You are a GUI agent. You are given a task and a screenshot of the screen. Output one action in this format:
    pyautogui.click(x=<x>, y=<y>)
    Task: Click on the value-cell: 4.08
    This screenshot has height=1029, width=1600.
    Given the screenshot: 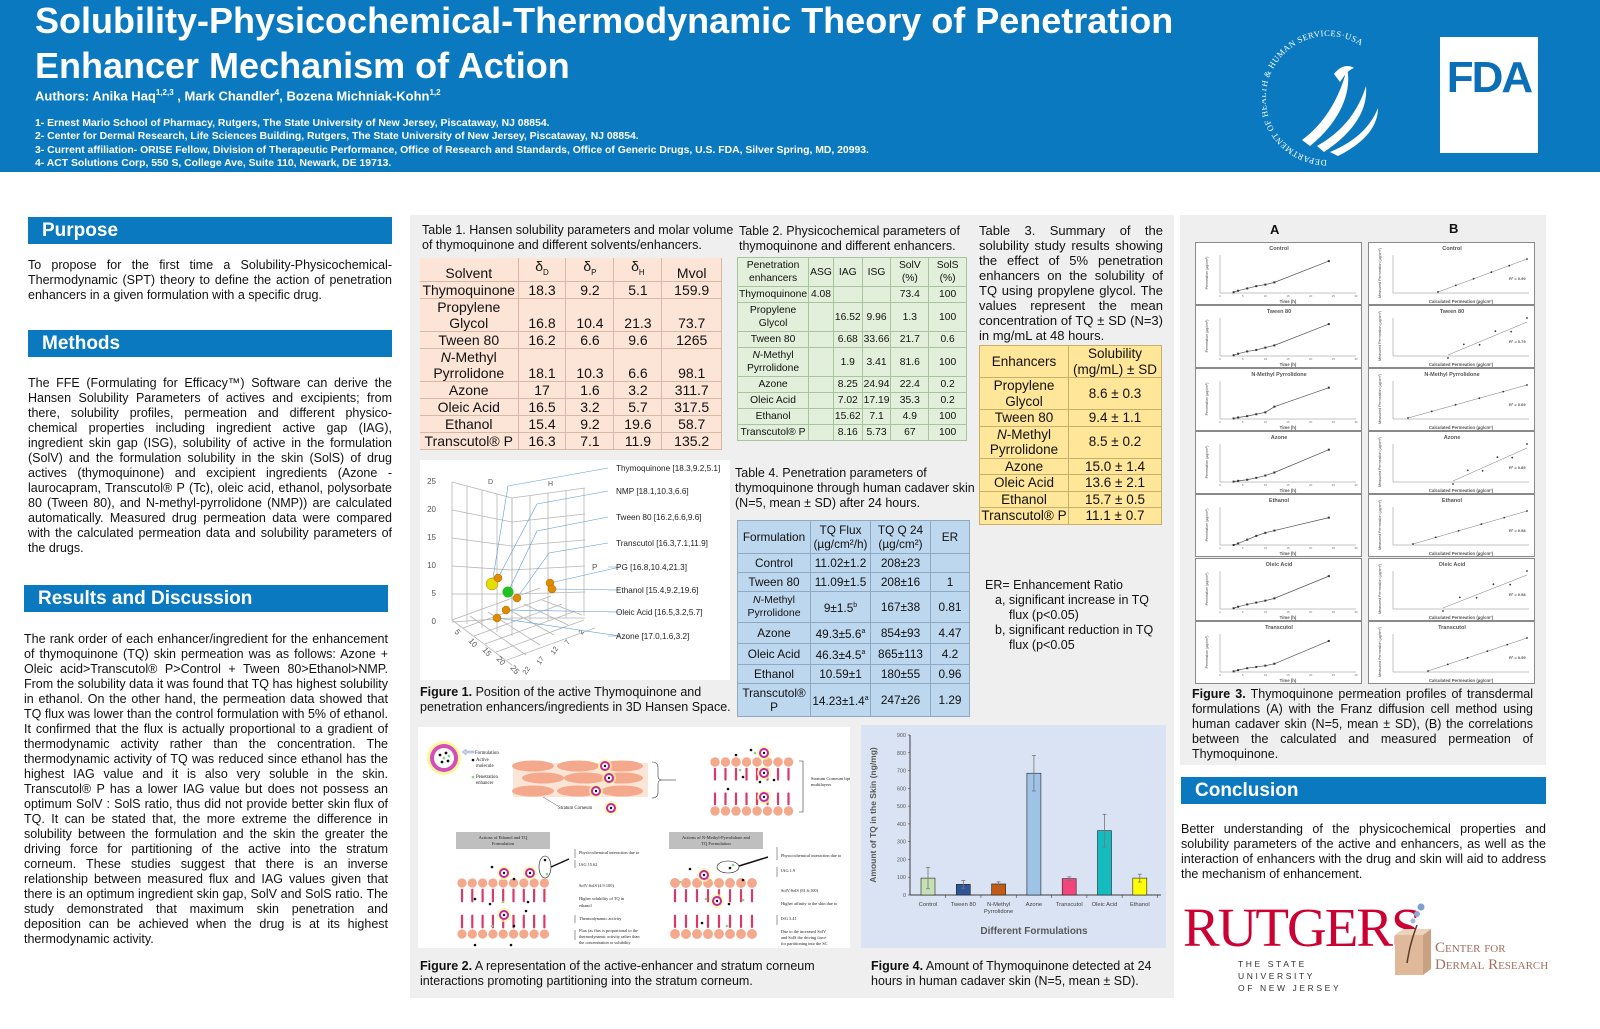 What is the action you would take?
    pyautogui.click(x=821, y=294)
    